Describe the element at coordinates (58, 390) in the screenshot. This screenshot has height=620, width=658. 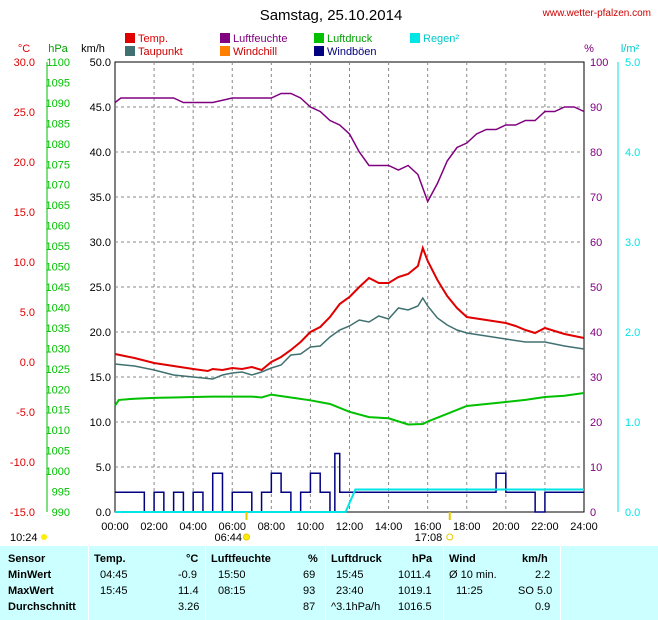
I see `pressure-tick-label: 1020` at that location.